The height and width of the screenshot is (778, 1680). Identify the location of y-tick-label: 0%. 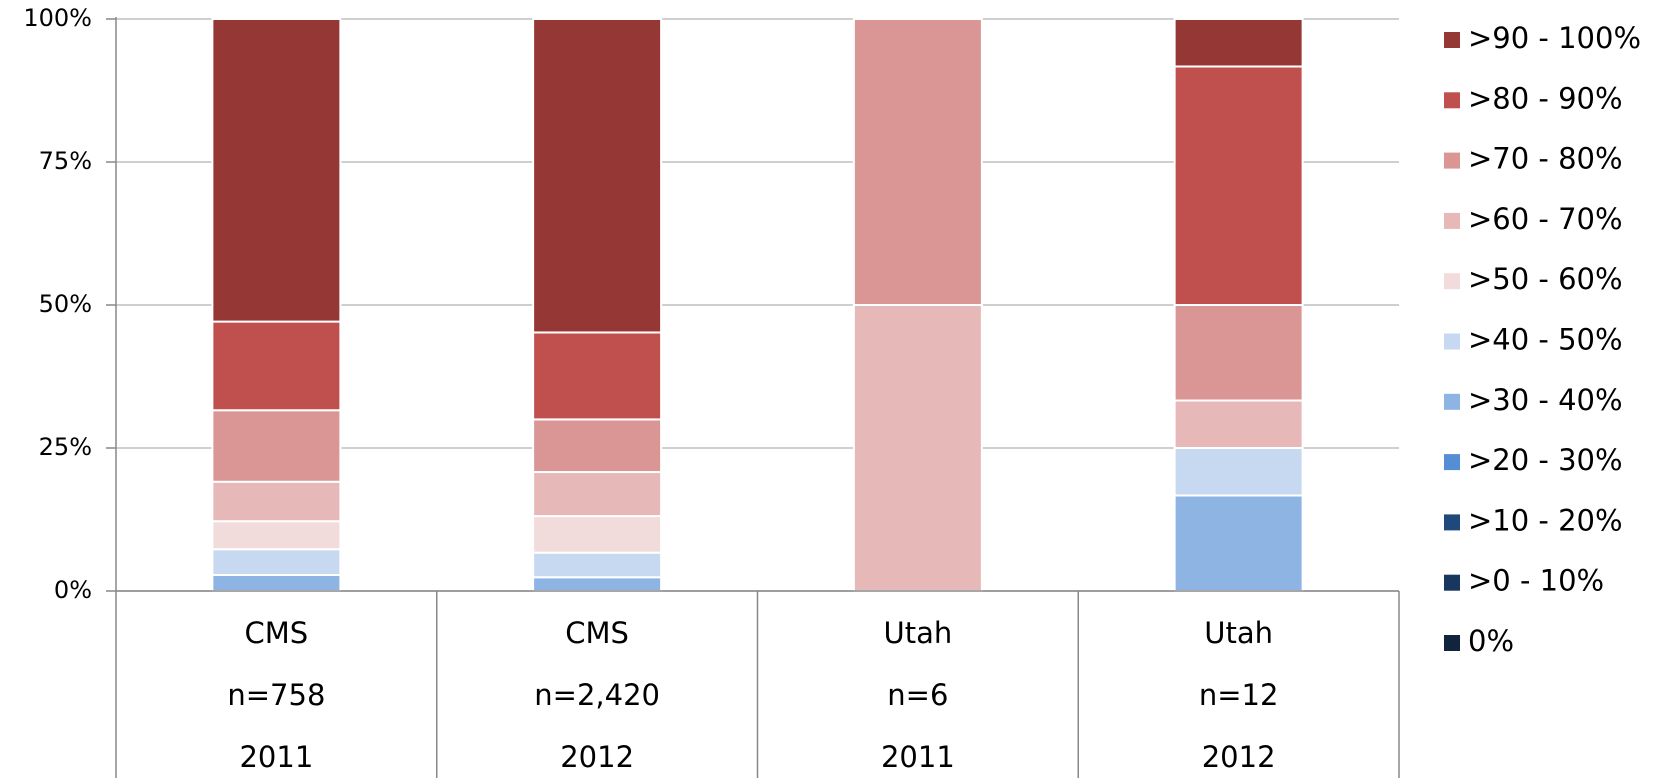
(73, 590).